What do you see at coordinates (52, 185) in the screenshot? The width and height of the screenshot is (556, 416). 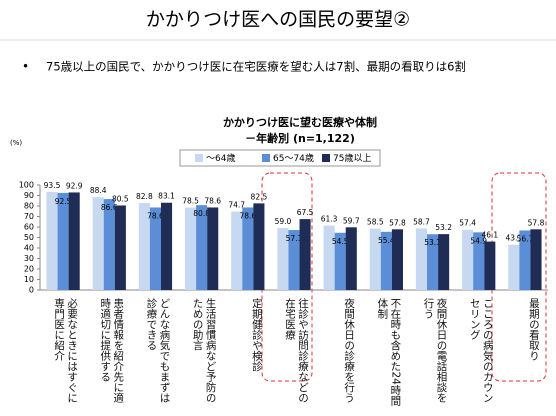 I see `value-label: 93.5` at bounding box center [52, 185].